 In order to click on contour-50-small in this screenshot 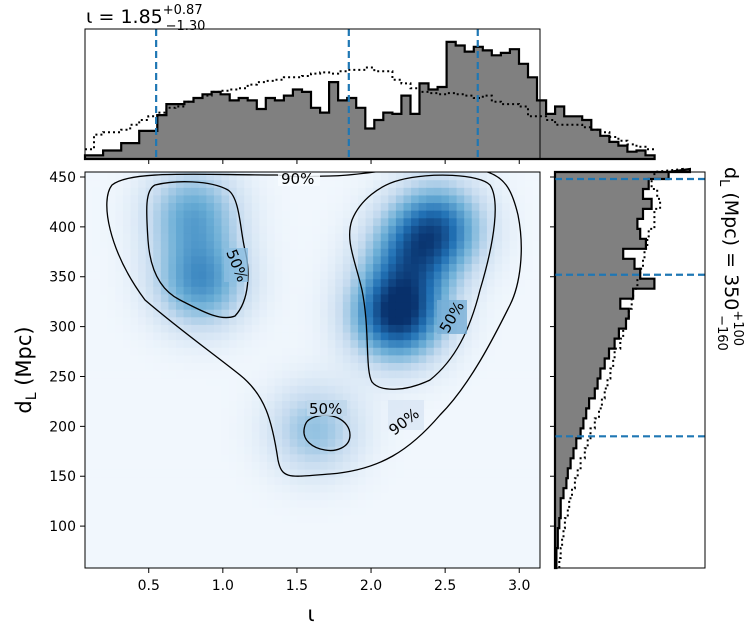, I will do `click(327, 433)`.